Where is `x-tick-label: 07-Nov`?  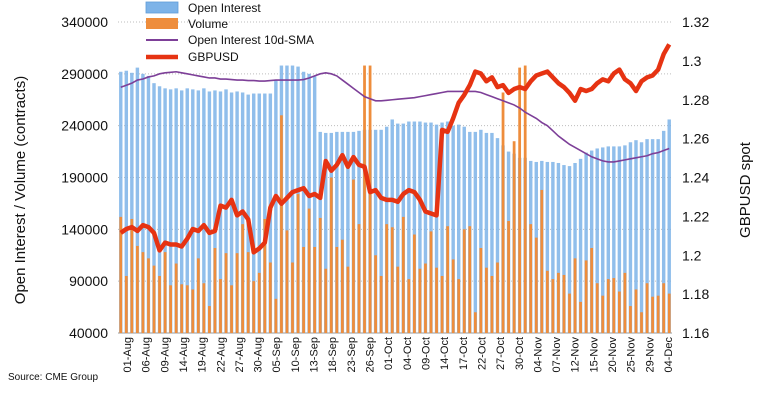
x-tick-label: 07-Nov is located at coordinates (557, 355).